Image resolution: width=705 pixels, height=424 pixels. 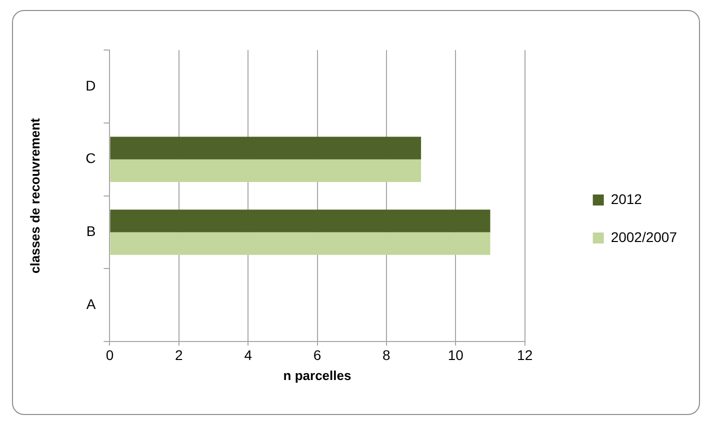 I want to click on legend-label: 2002/2007, so click(x=644, y=236).